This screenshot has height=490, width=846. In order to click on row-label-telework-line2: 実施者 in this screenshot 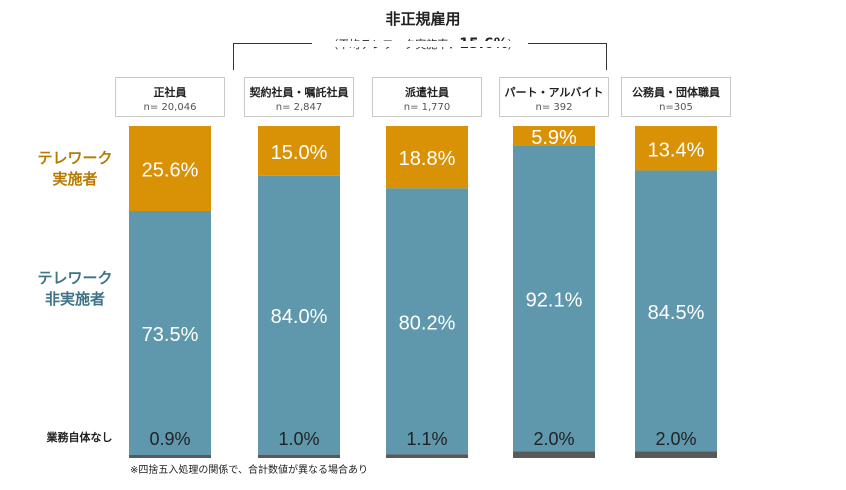, I will do `click(75, 179)`.